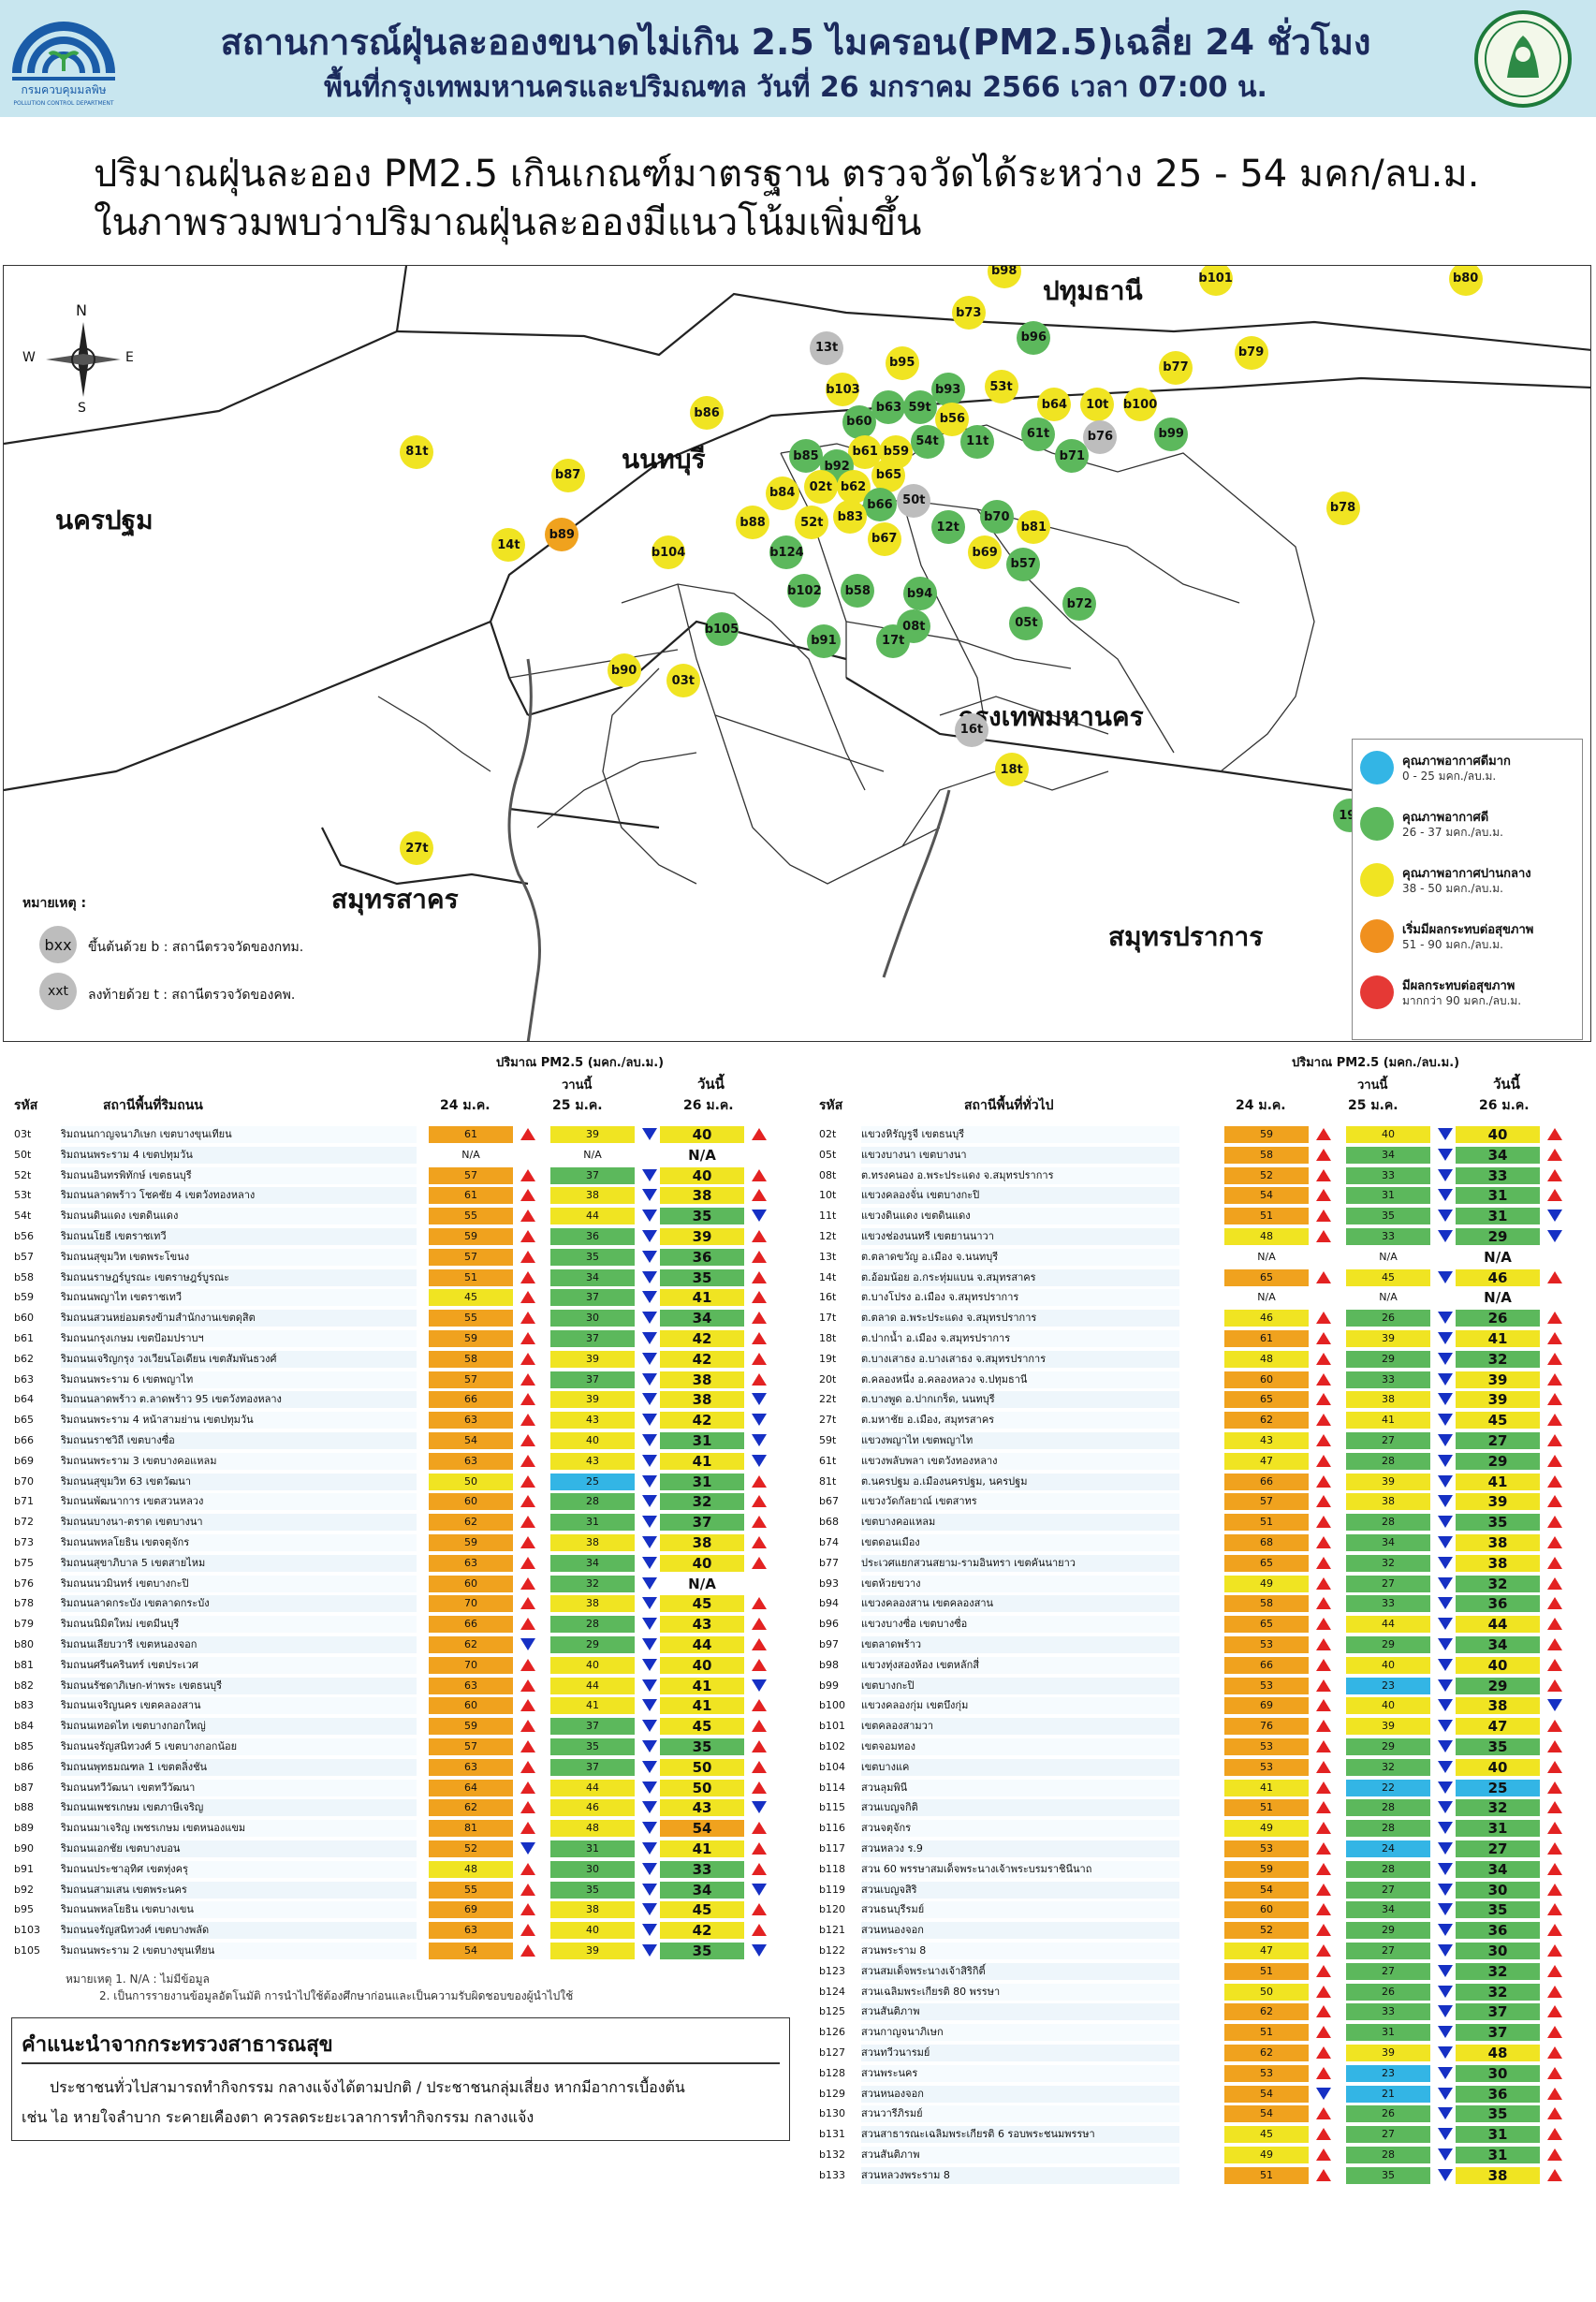 The width and height of the screenshot is (1596, 2302). Describe the element at coordinates (393, 1931) in the screenshot. I see `table-row: b103 ริมถนนจรัญสนิทวงศ์ เขตบางพลัด 63 40 42` at that location.